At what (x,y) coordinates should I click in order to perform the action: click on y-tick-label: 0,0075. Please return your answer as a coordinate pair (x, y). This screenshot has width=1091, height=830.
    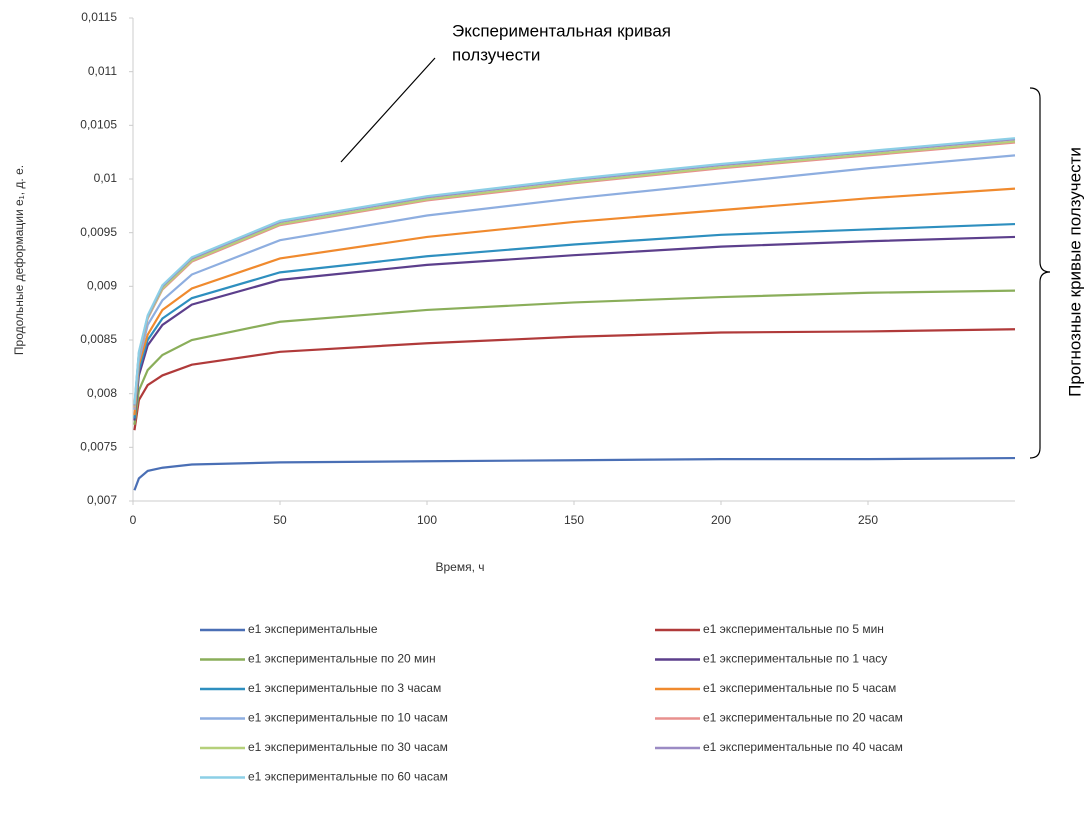
    Looking at the image, I should click on (98, 447).